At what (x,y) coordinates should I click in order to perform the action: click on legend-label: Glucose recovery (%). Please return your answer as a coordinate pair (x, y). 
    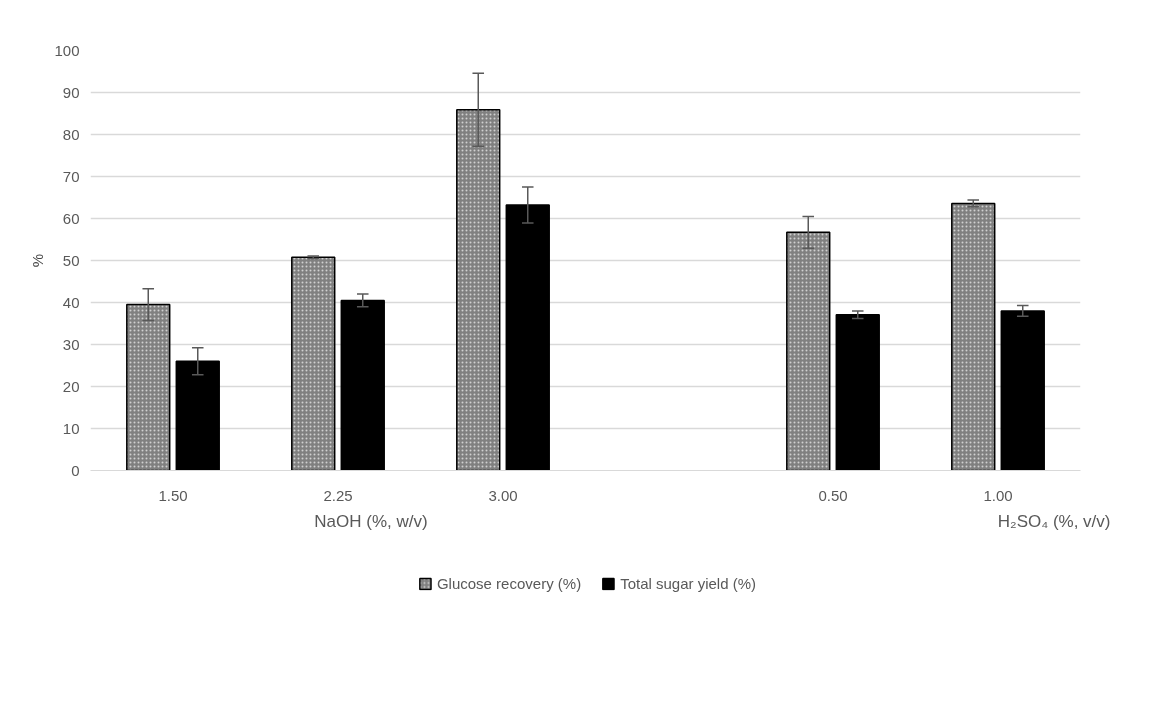
    Looking at the image, I should click on (509, 583).